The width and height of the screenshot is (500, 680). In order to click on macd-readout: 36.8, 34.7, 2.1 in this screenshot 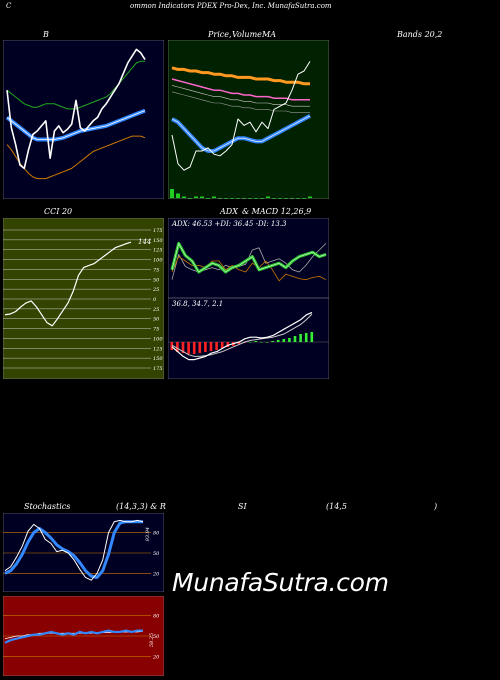, I will do `click(198, 304)`.